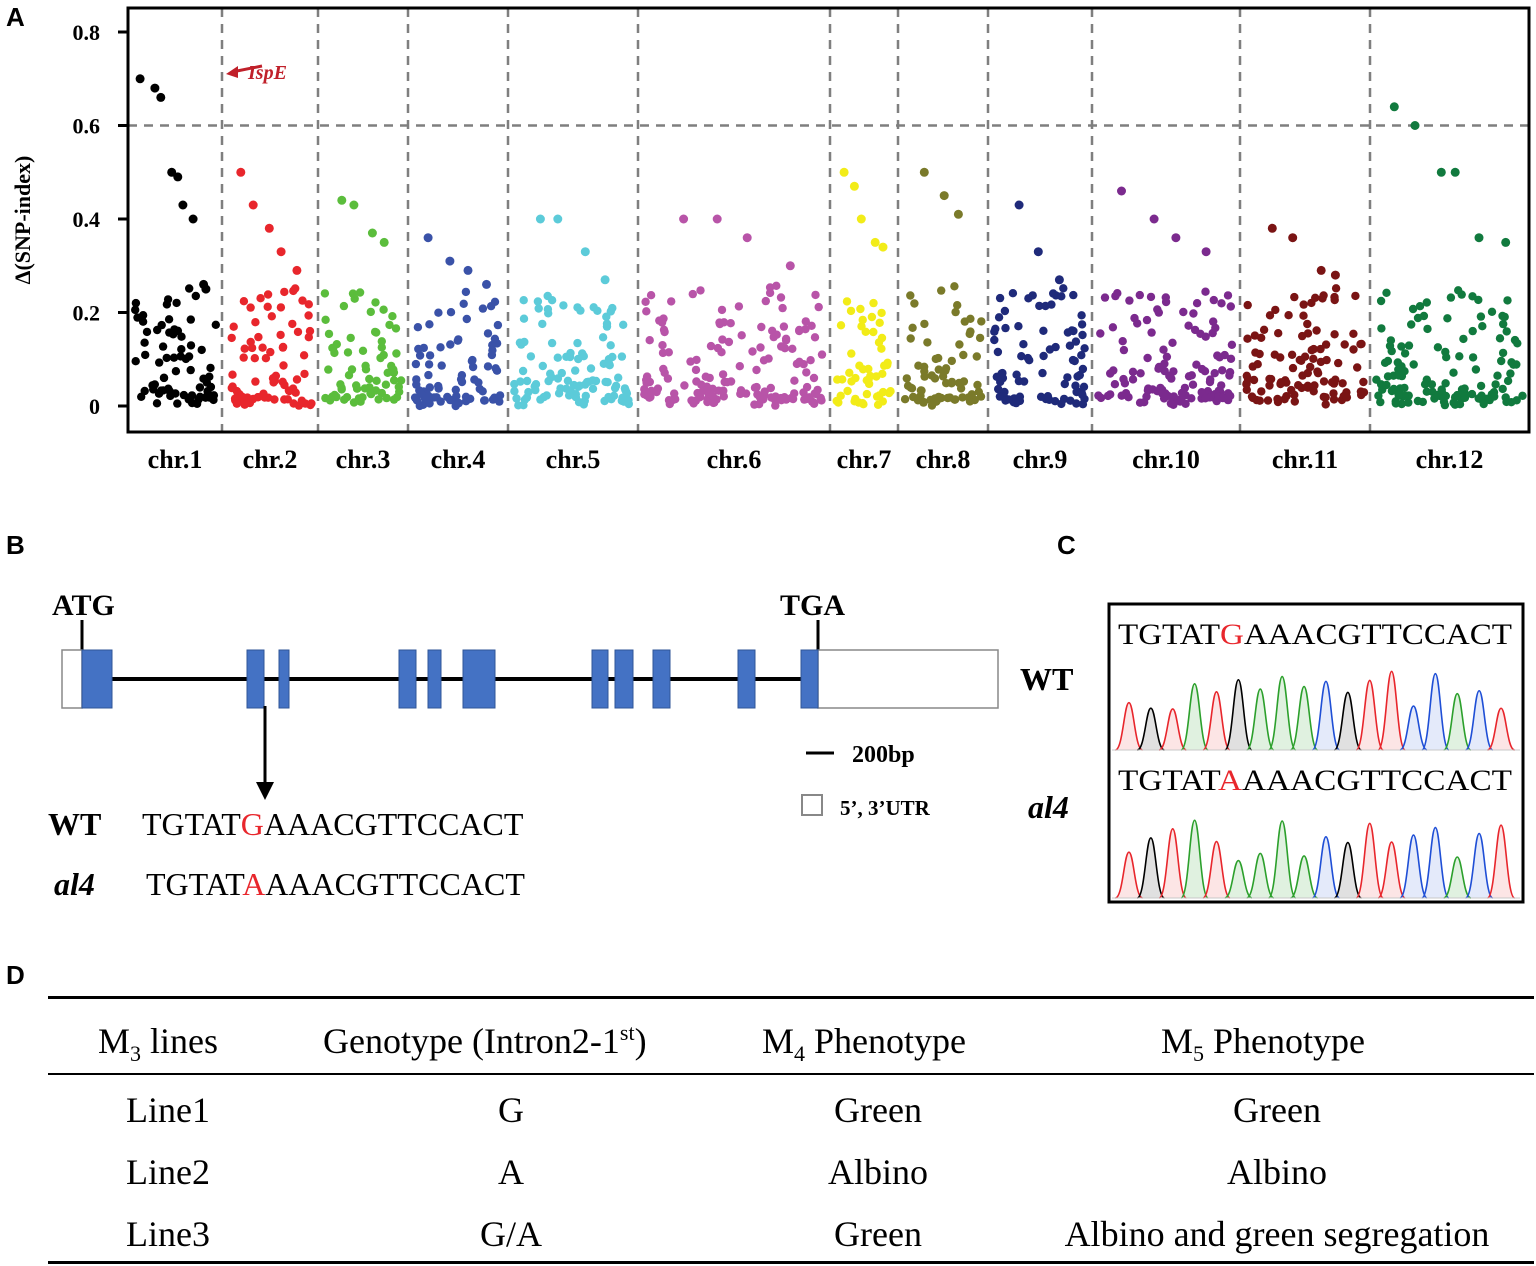 The image size is (1536, 1266). I want to click on y-tick-label: 0.4, so click(87, 219).